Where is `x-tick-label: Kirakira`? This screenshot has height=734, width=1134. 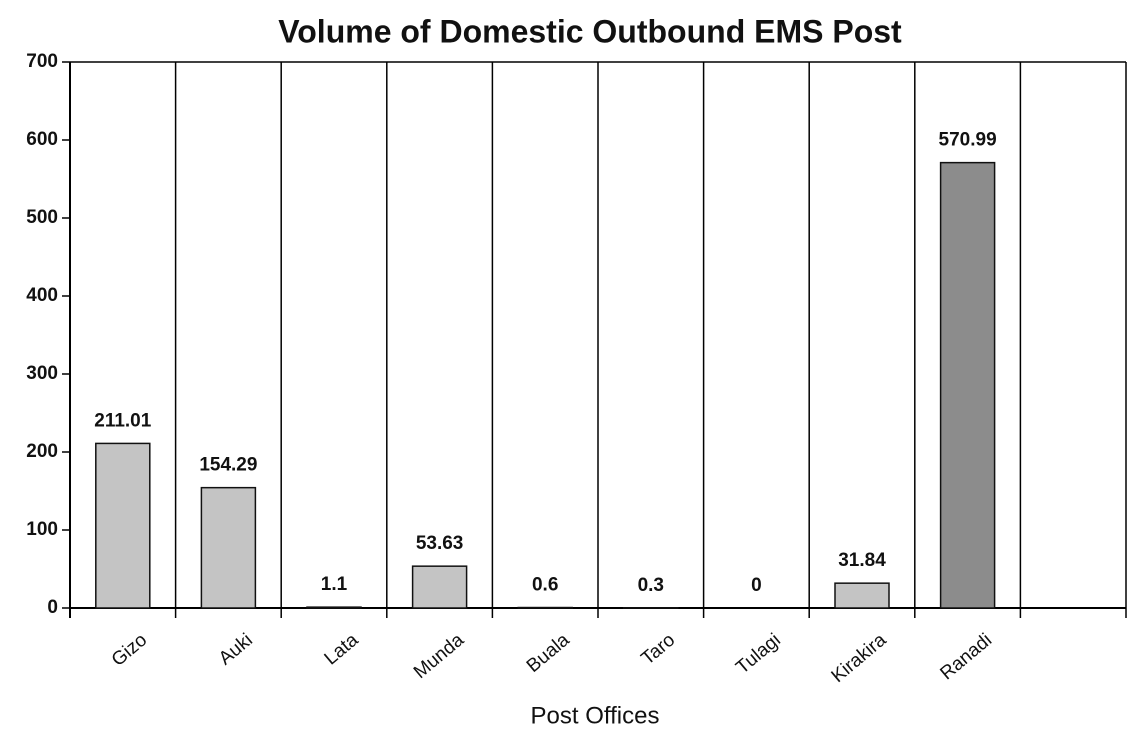
x-tick-label: Kirakira is located at coordinates (859, 658).